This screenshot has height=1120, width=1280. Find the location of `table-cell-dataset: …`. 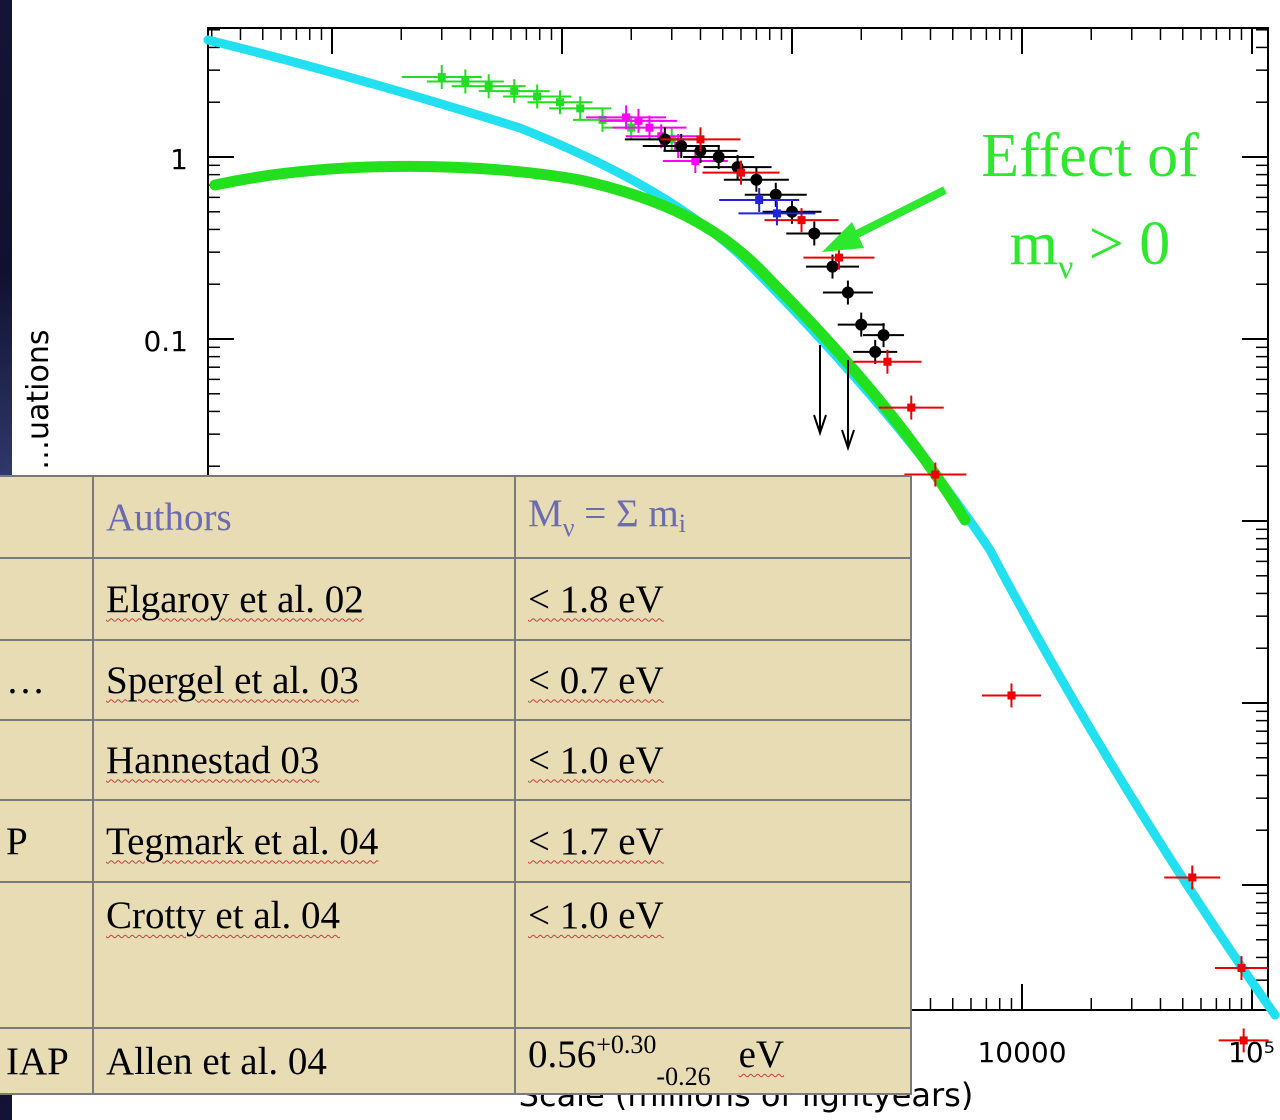

table-cell-dataset: … is located at coordinates (47, 680).